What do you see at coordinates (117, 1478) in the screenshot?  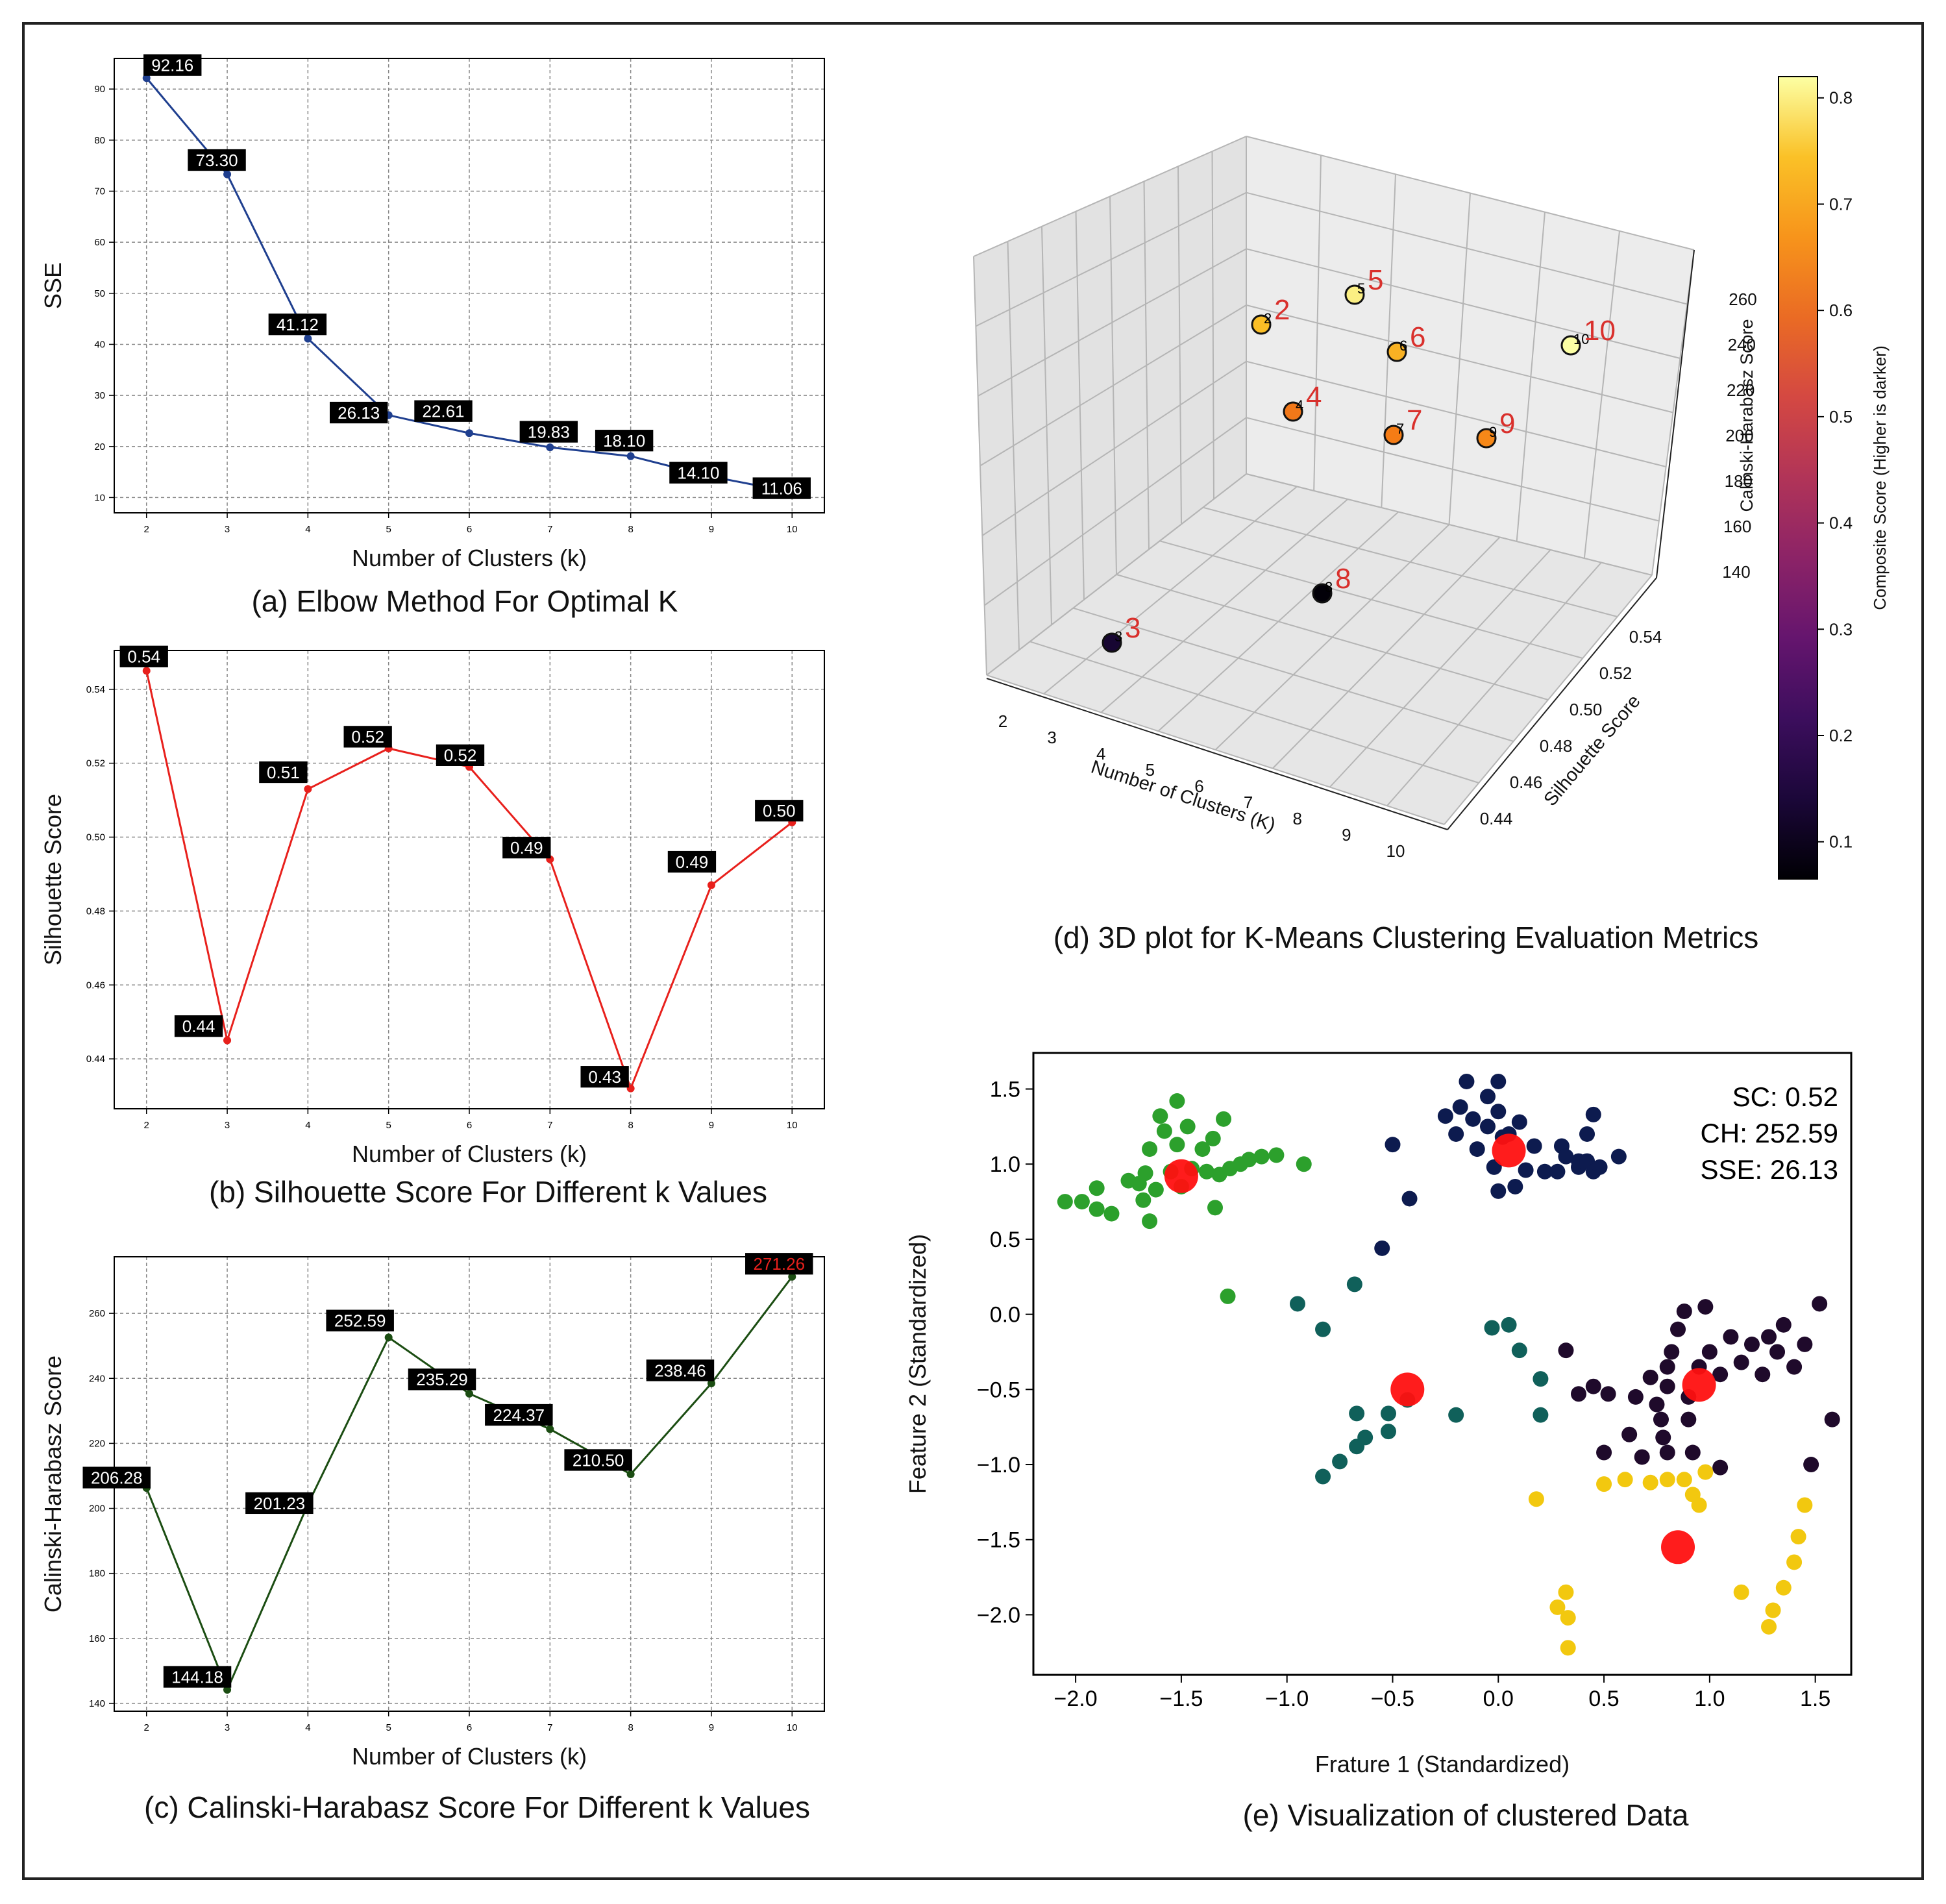 I see `data-label: 206.28` at bounding box center [117, 1478].